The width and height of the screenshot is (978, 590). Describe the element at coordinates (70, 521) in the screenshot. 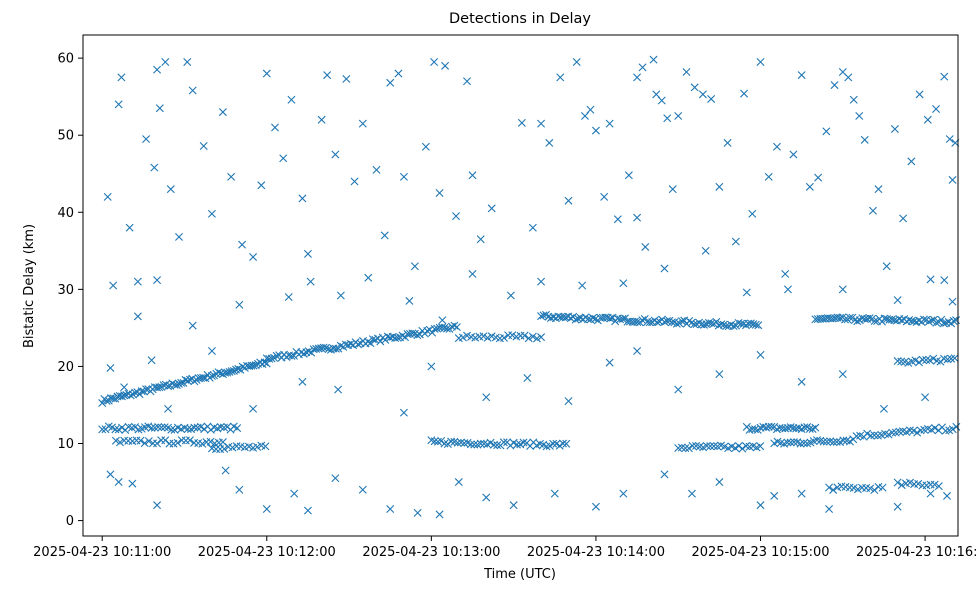

I see `y-tick-label: 0` at that location.